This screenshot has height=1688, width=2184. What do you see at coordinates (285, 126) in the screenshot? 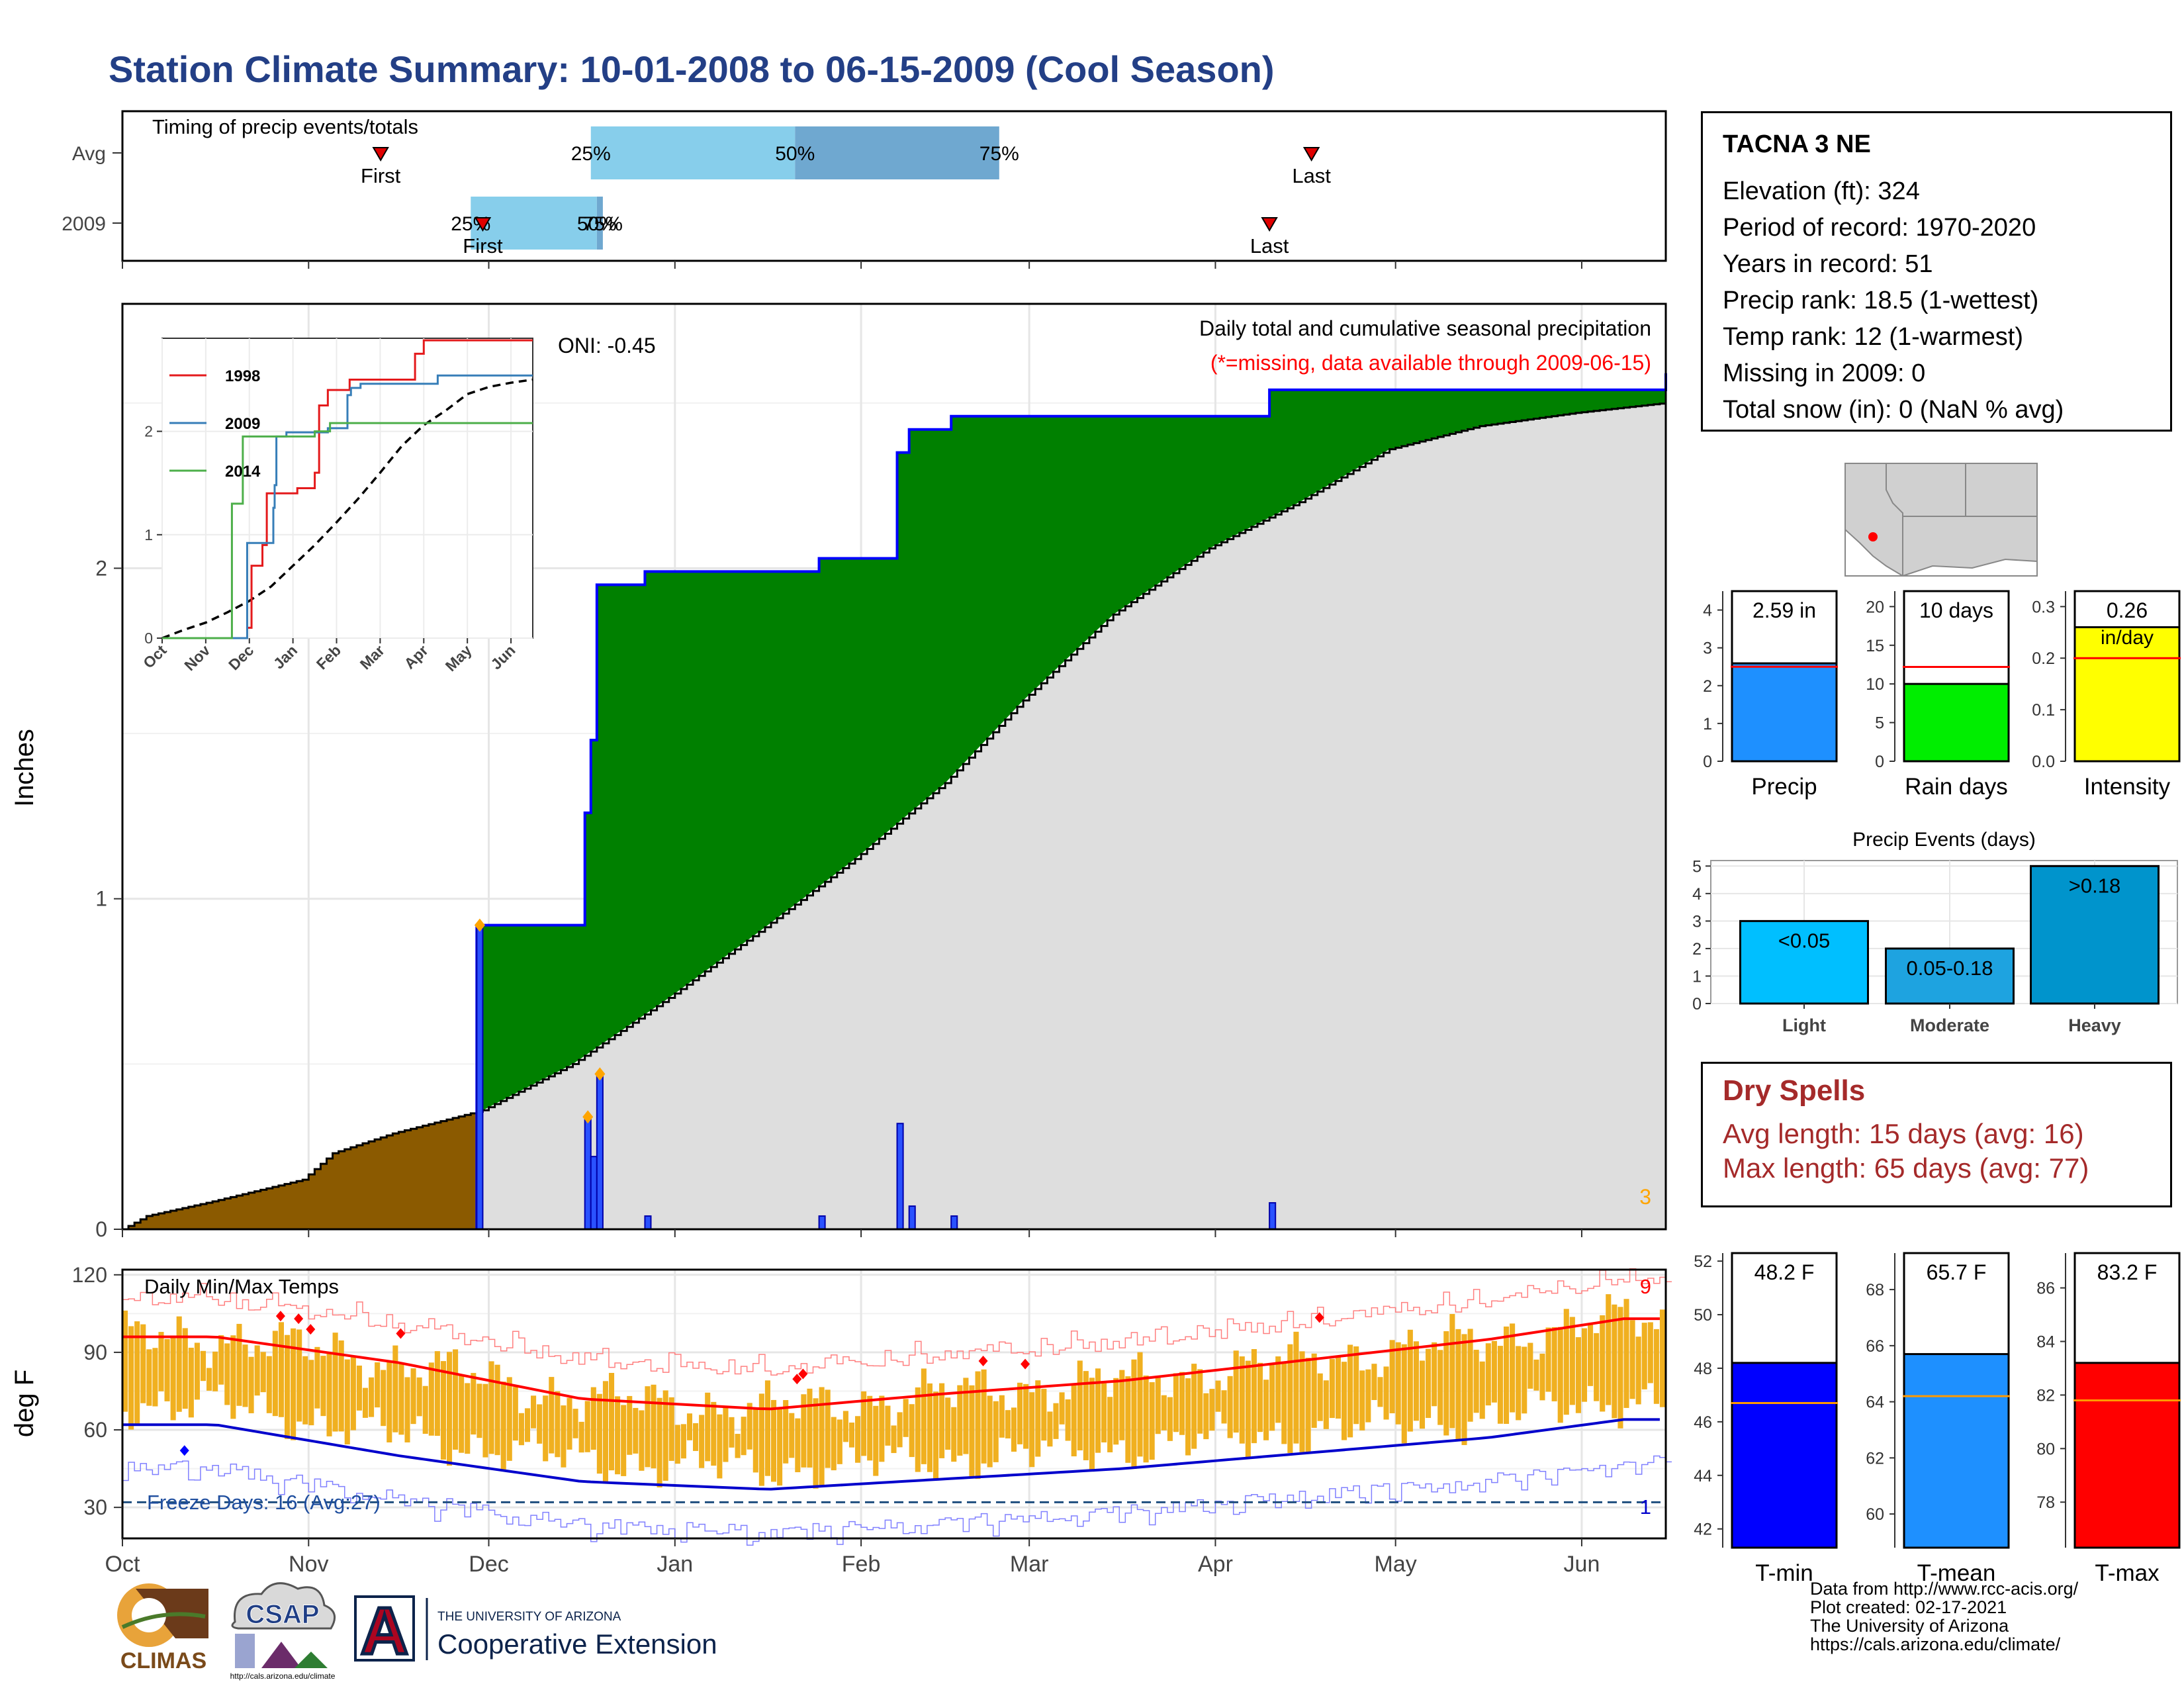
I see `timing-title: Timing of precip events/totals` at bounding box center [285, 126].